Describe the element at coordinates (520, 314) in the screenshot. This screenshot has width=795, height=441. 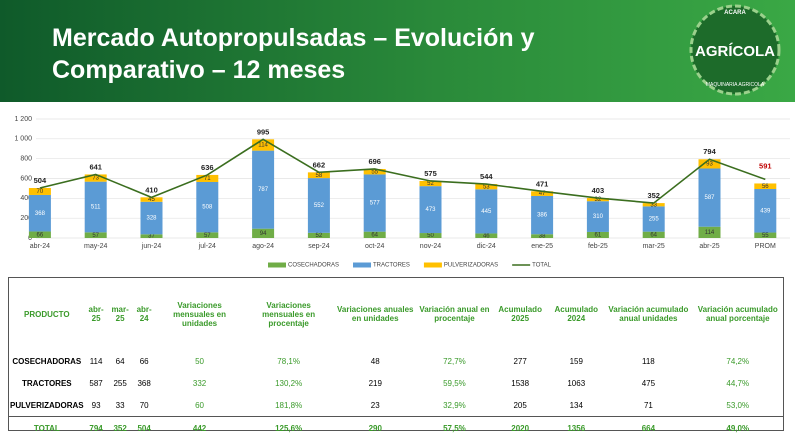
I see `column-header: Acumulado 2025` at that location.